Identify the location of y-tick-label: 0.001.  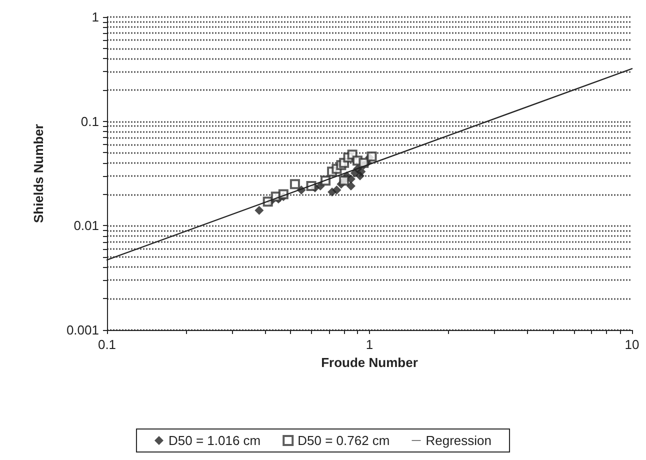
(82, 330).